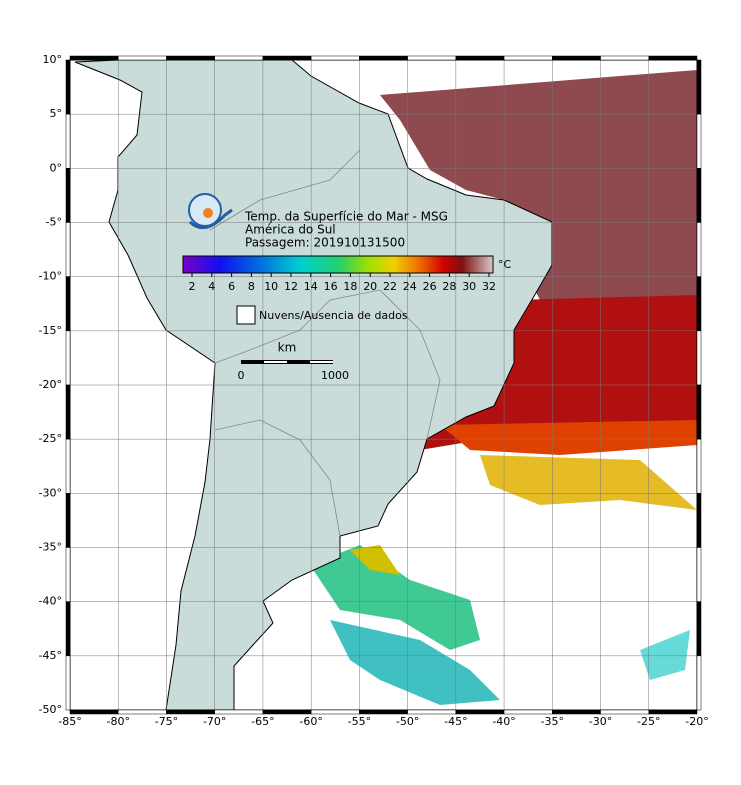 This screenshot has width=741, height=785. I want to click on lat-label: -25°, so click(50, 438).